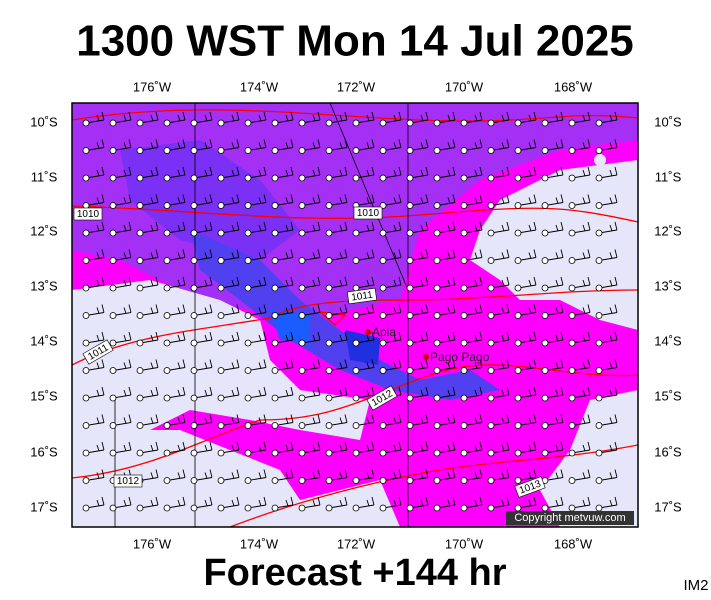 The image size is (711, 600). What do you see at coordinates (668, 121) in the screenshot?
I see `lat-label: 10˚S` at bounding box center [668, 121].